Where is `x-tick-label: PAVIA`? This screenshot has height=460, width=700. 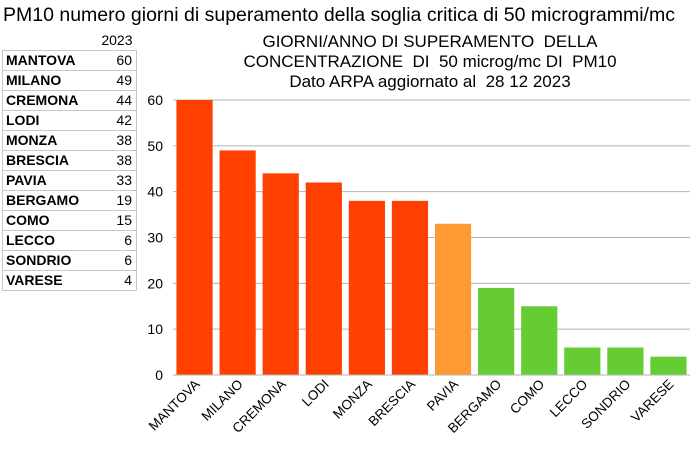 x-tick-label: PAVIA is located at coordinates (442, 395).